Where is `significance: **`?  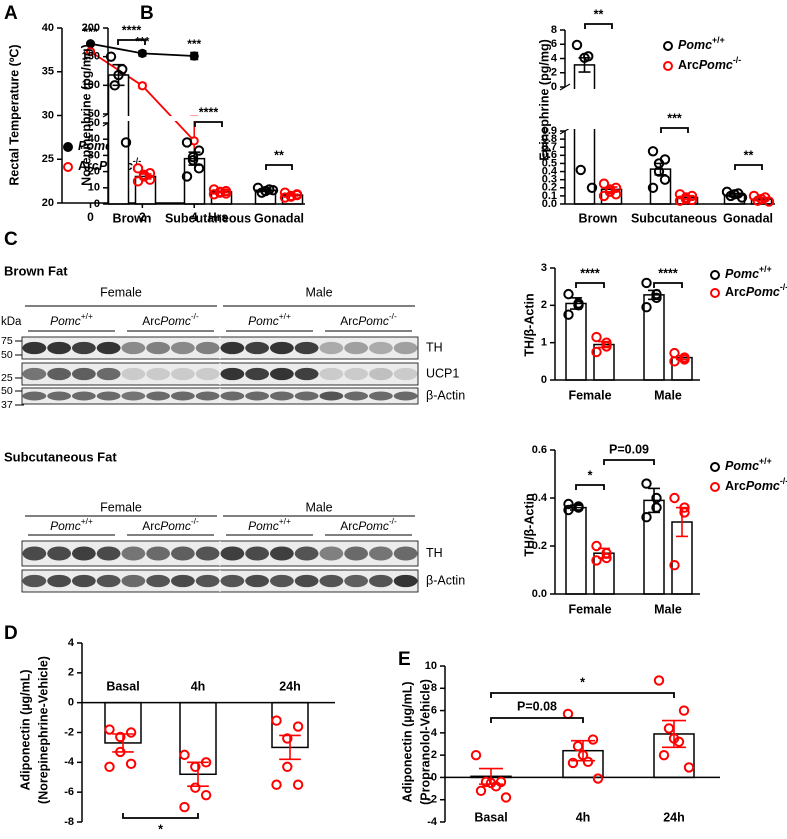
significance: ** is located at coordinates (749, 155).